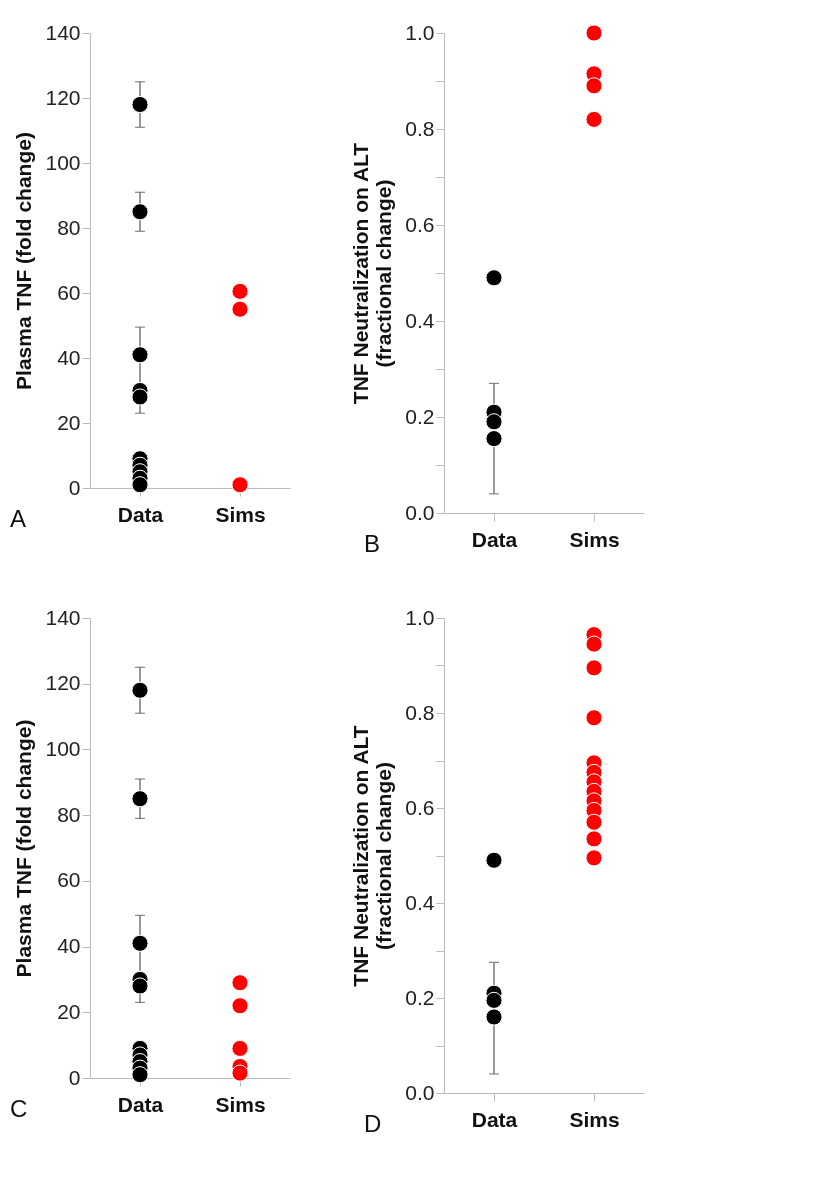 The width and height of the screenshot is (829, 1183). What do you see at coordinates (18, 518) in the screenshot?
I see `text: A` at bounding box center [18, 518].